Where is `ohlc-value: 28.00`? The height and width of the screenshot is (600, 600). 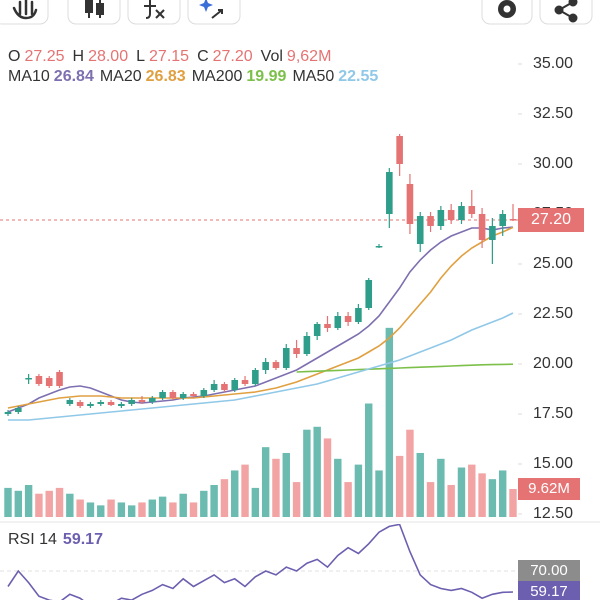
ohlc-value: 28.00 is located at coordinates (108, 56).